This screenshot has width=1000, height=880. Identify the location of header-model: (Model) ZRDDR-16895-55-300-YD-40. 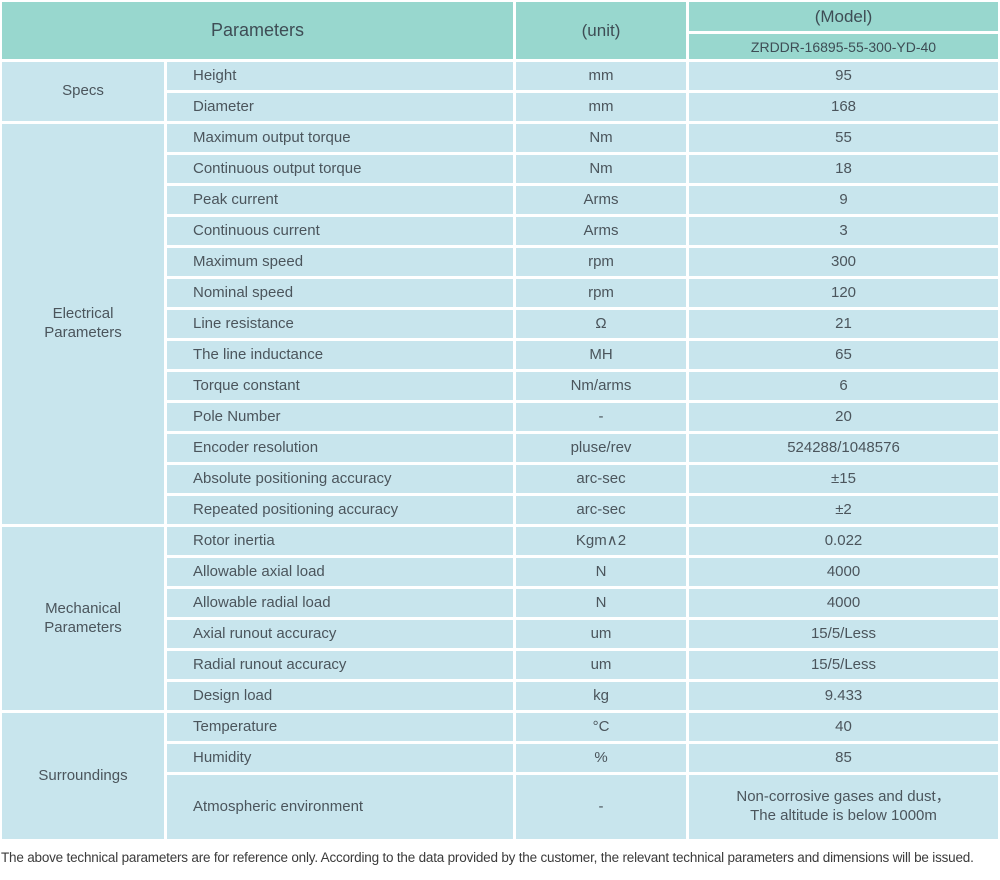
(843, 30).